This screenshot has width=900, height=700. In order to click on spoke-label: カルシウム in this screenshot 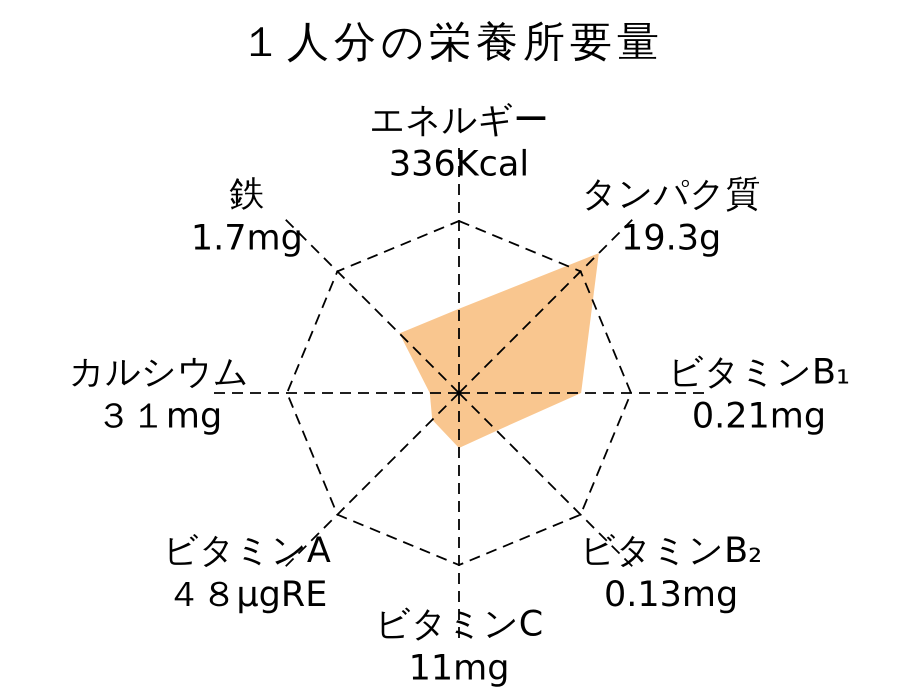, I will do `click(159, 372)`.